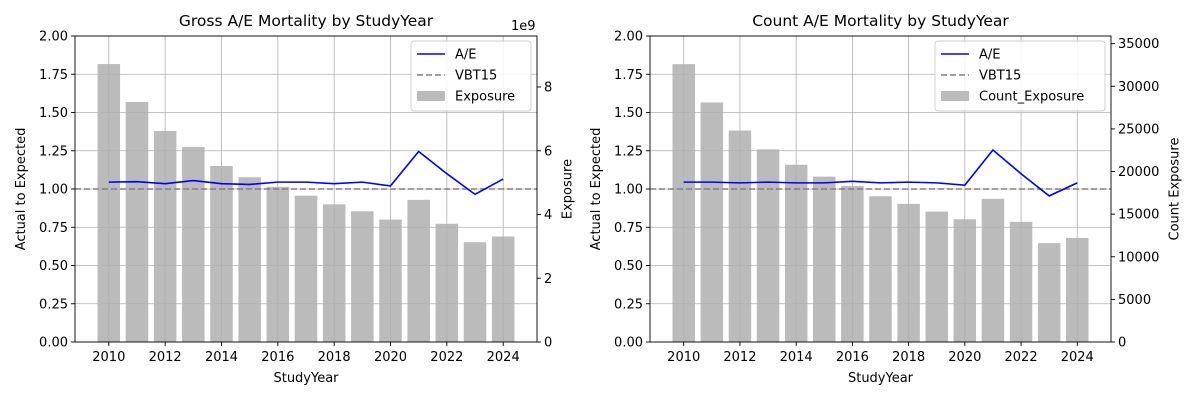  What do you see at coordinates (523, 26) in the screenshot?
I see `gross-y2-offset-text: 1e9` at bounding box center [523, 26].